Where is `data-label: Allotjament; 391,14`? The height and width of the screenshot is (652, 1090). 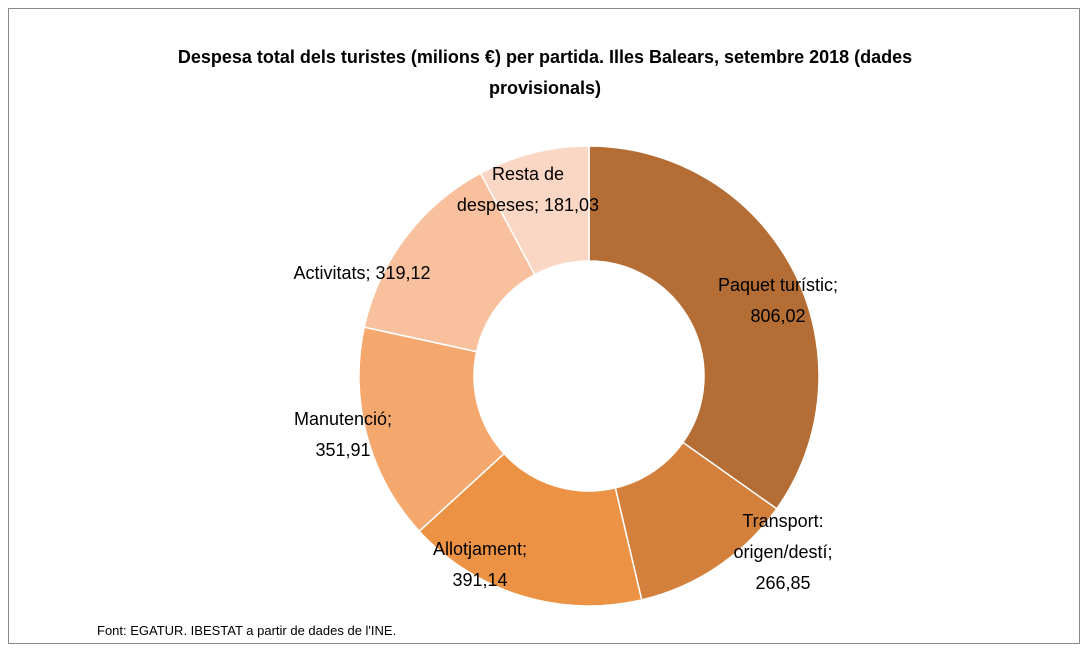
data-label: Allotjament; 391,14 is located at coordinates (480, 565).